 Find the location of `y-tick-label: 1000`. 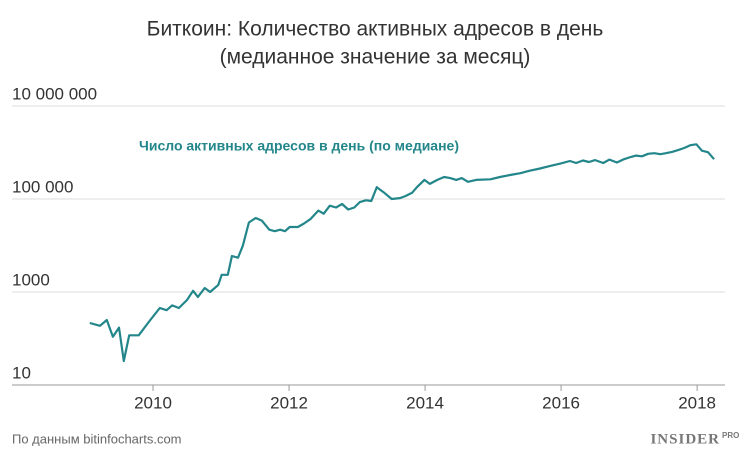

y-tick-label: 1000 is located at coordinates (31, 279).